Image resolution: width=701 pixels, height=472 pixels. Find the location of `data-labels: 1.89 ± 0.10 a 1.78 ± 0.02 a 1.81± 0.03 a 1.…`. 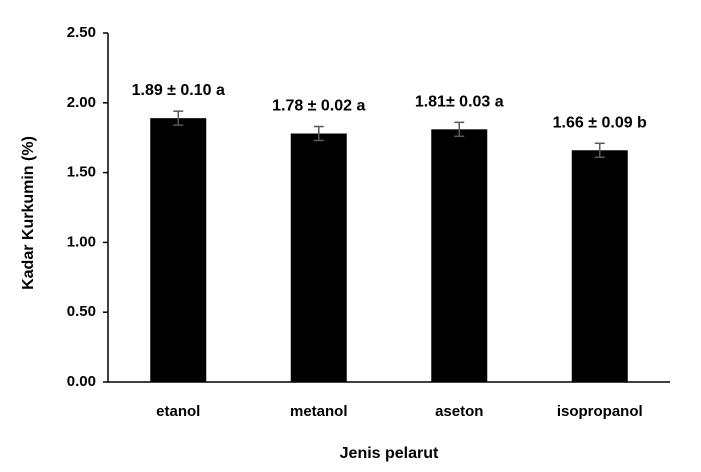

data-labels: 1.89 ± 0.10 a 1.78 ± 0.02 a 1.81± 0.03 a 1.… is located at coordinates (389, 106).